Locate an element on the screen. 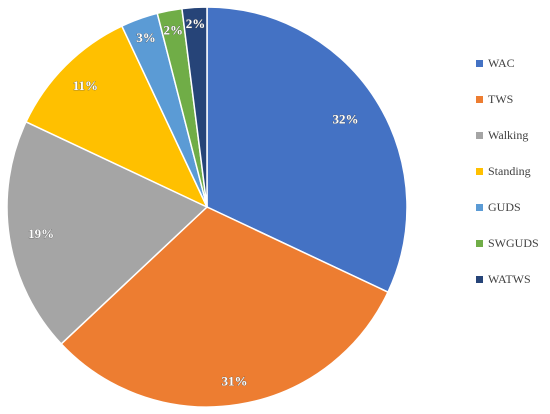 This screenshot has height=414, width=550. pie-slice-watws is located at coordinates (194, 107).